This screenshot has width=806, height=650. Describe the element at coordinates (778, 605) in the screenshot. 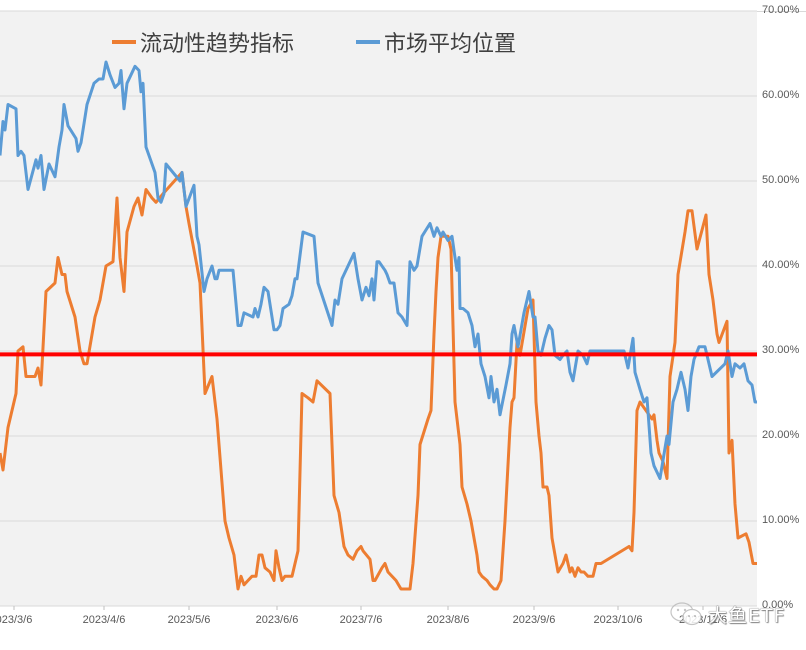

I see `y-tick-label: 0.00%` at that location.